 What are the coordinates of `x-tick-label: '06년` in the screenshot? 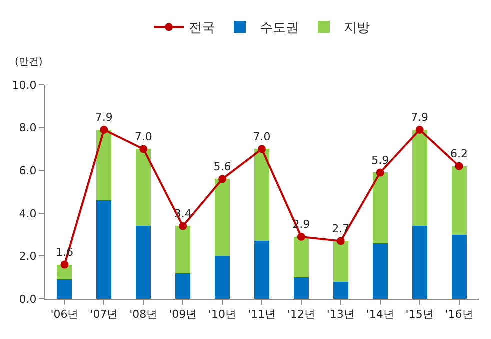 It's located at (64, 315).